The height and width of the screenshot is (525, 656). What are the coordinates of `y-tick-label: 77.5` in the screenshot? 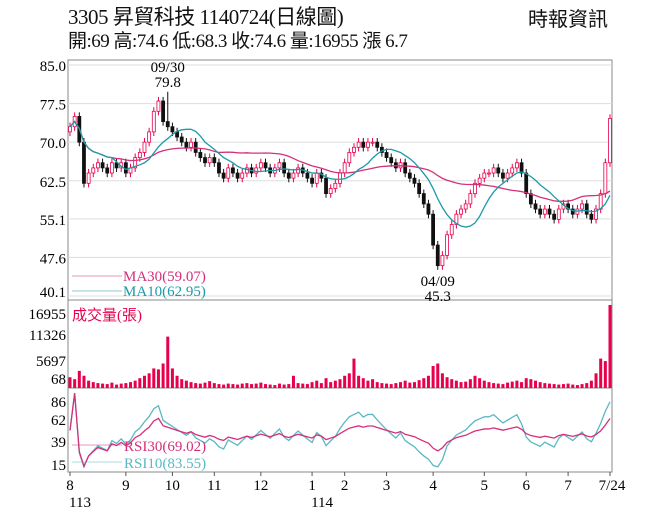 It's located at (53, 106).